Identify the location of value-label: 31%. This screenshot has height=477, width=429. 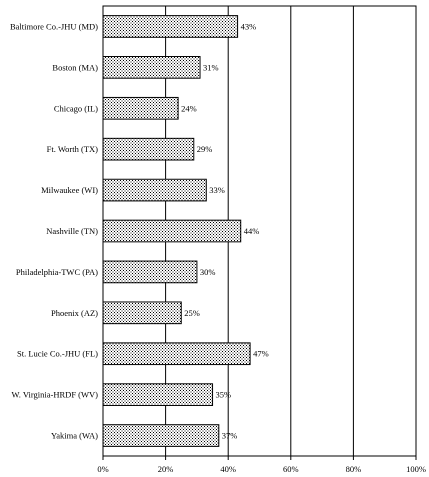
(211, 67).